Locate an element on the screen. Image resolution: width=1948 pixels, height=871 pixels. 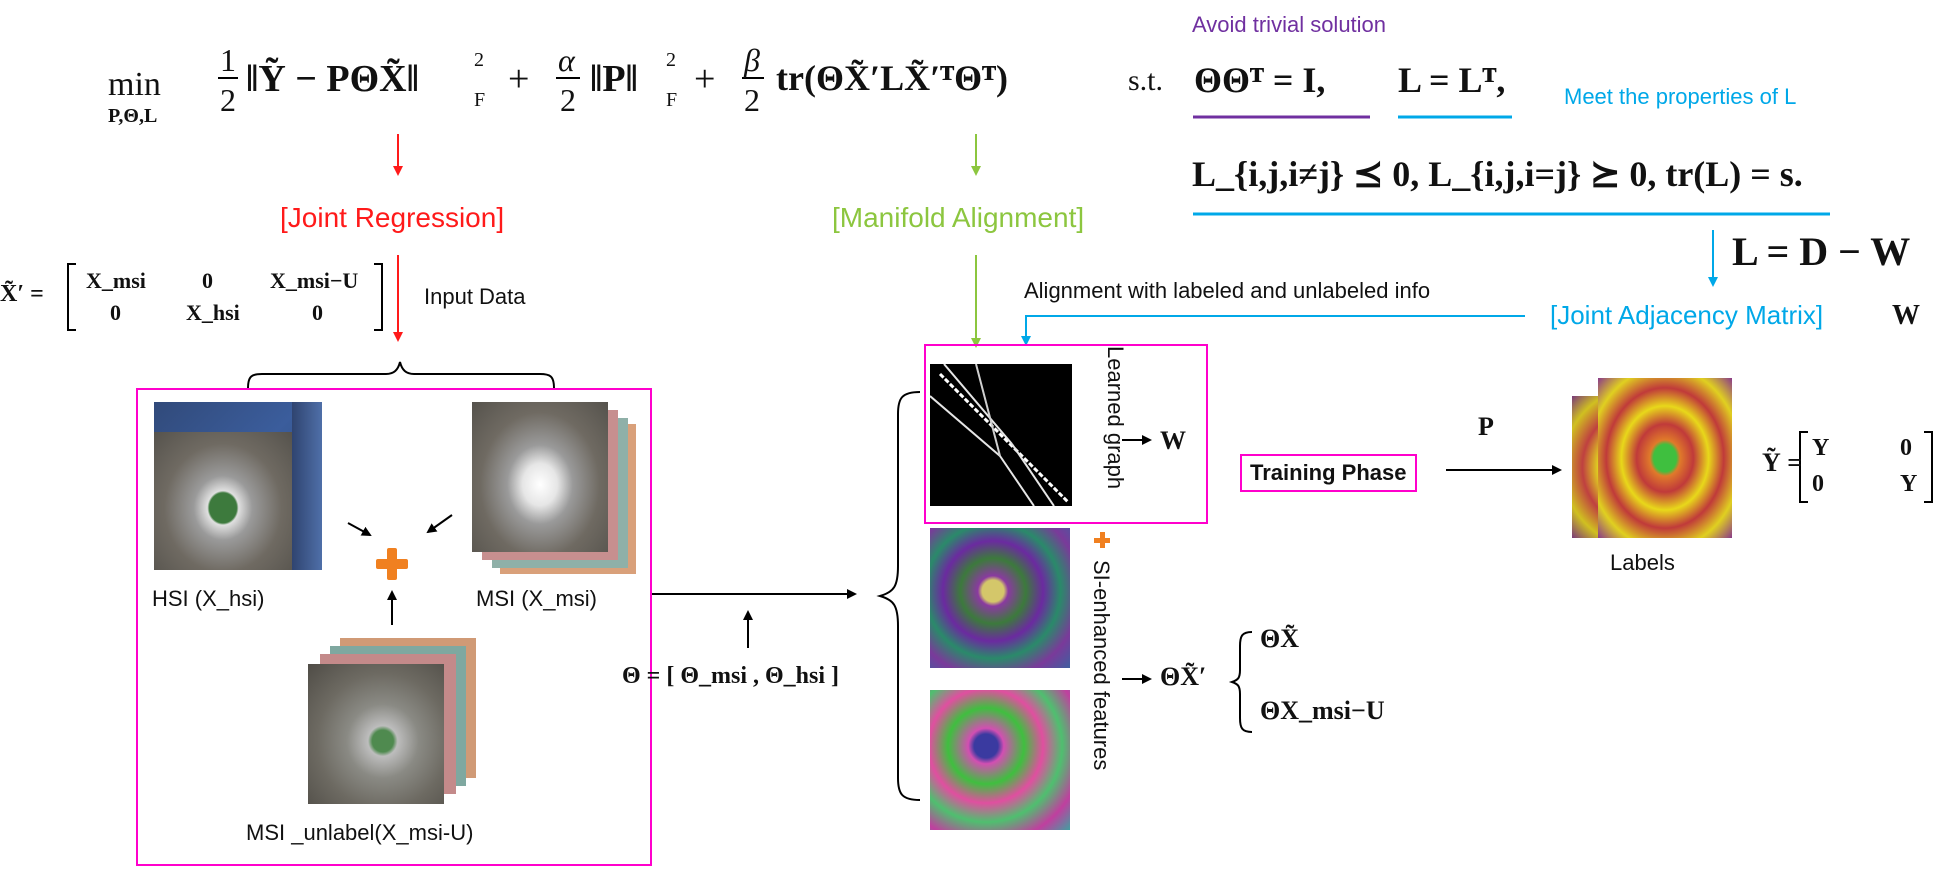
obj-term2-sup: 2 is located at coordinates (671, 60).